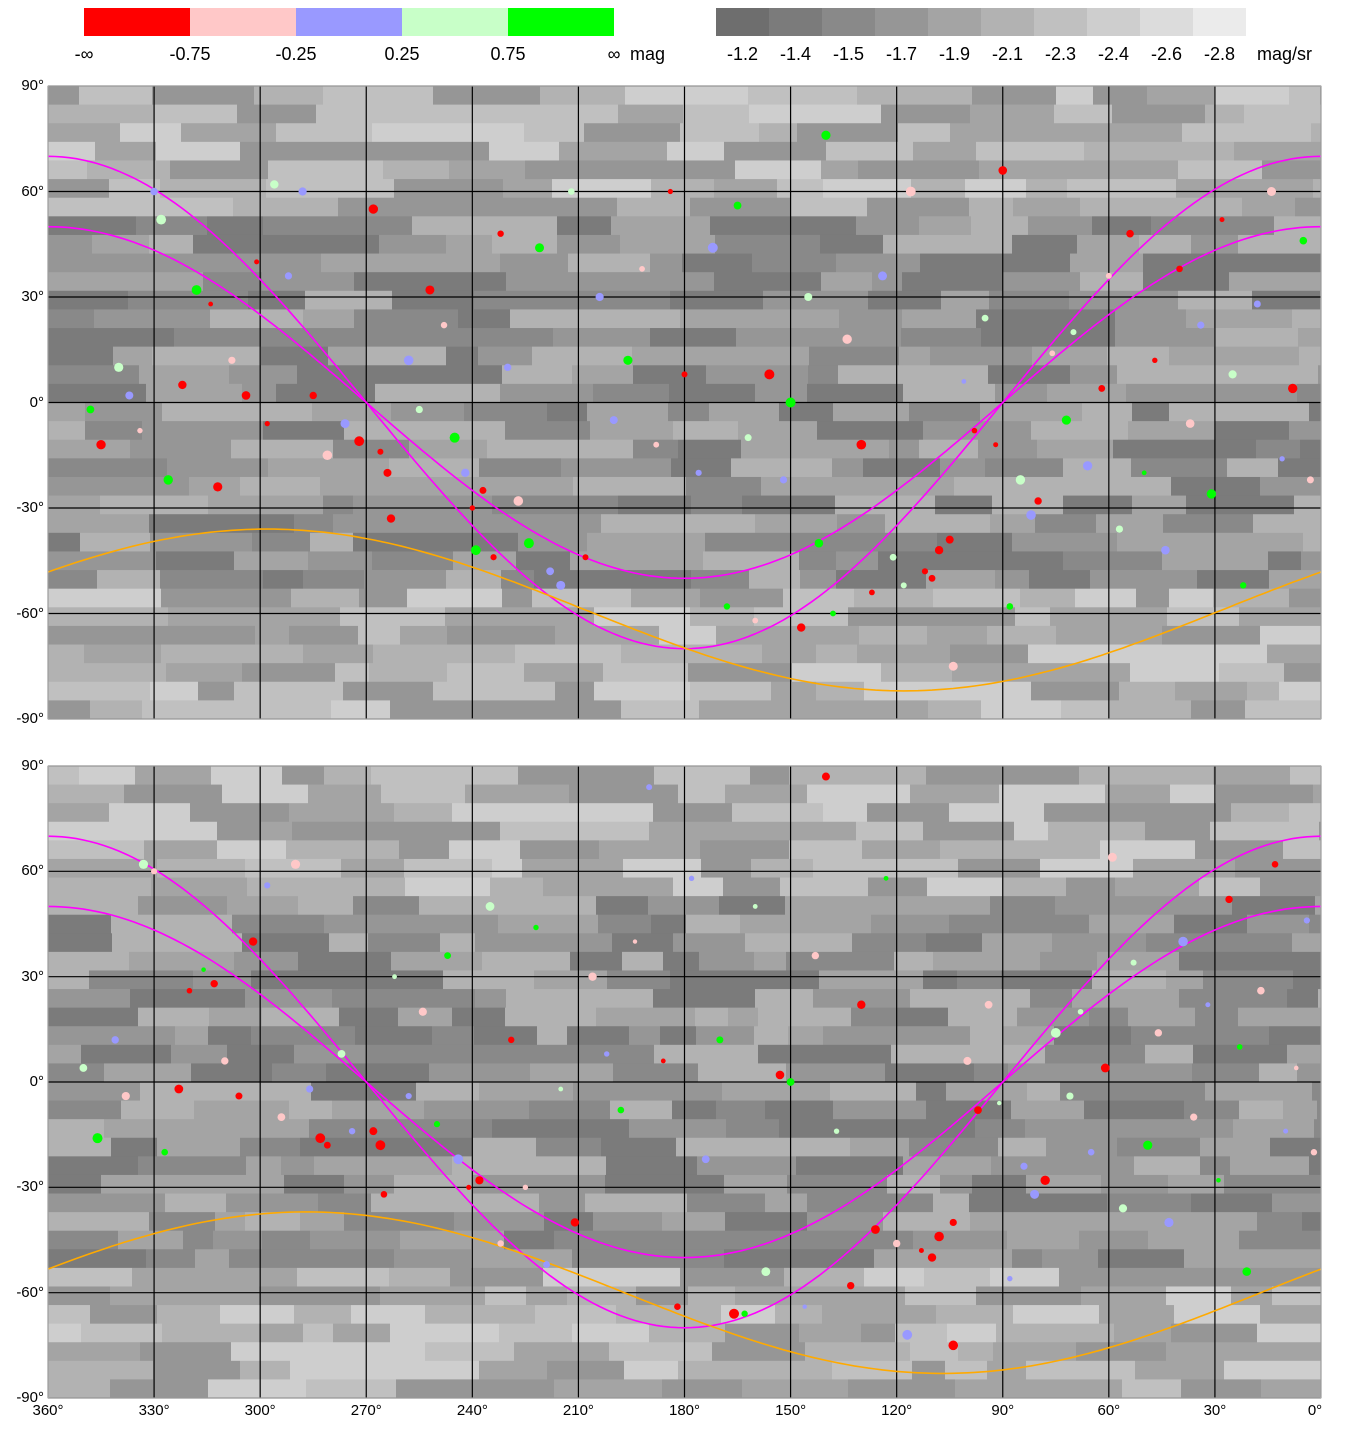  I want to click on y-tick-label: 90°, so click(32, 85).